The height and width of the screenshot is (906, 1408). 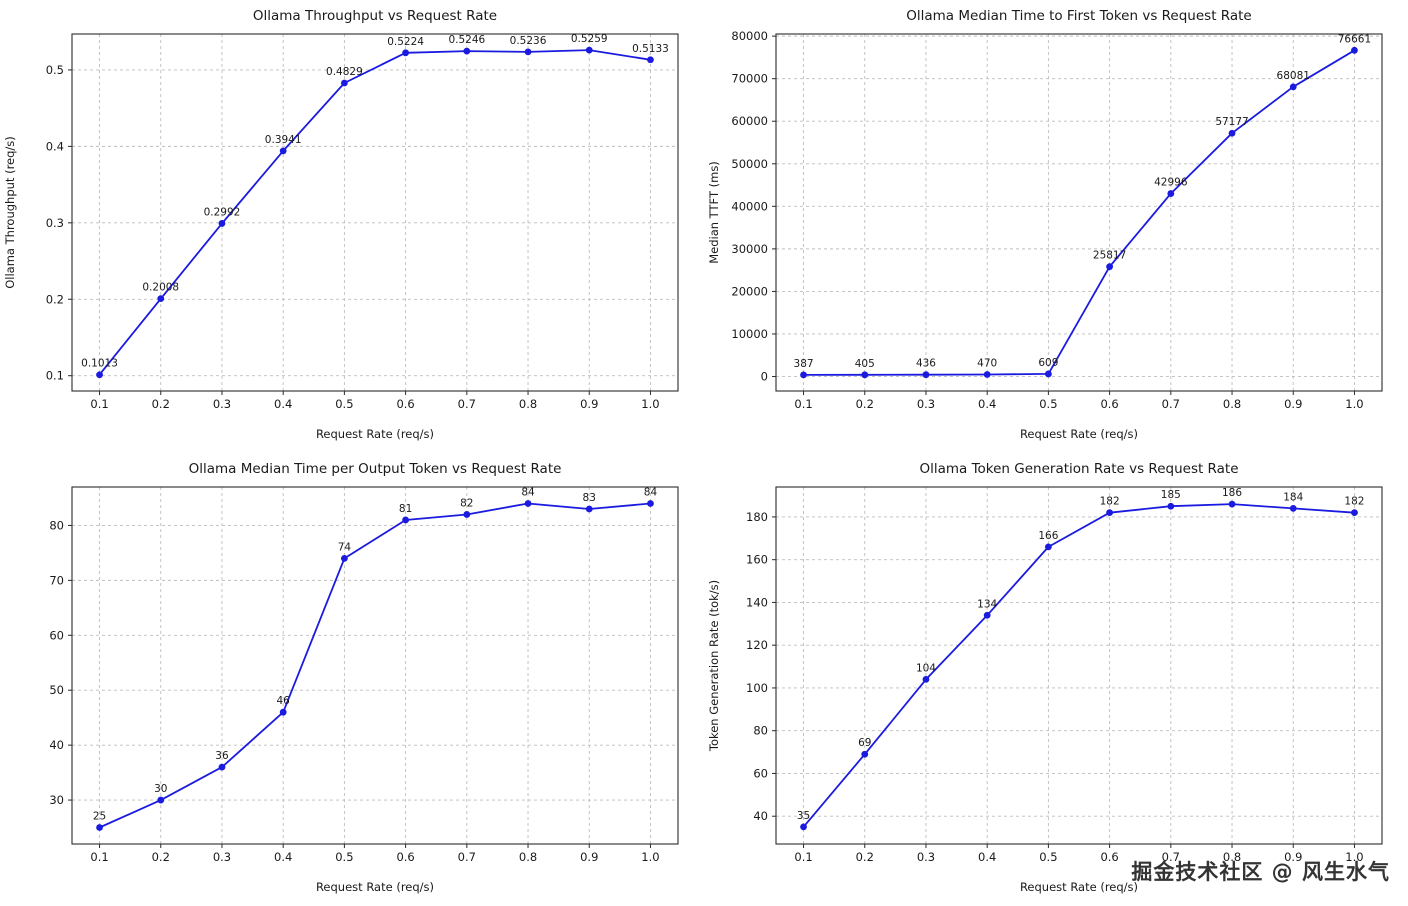 What do you see at coordinates (55, 299) in the screenshot?
I see `y-tick-label: 0.2` at bounding box center [55, 299].